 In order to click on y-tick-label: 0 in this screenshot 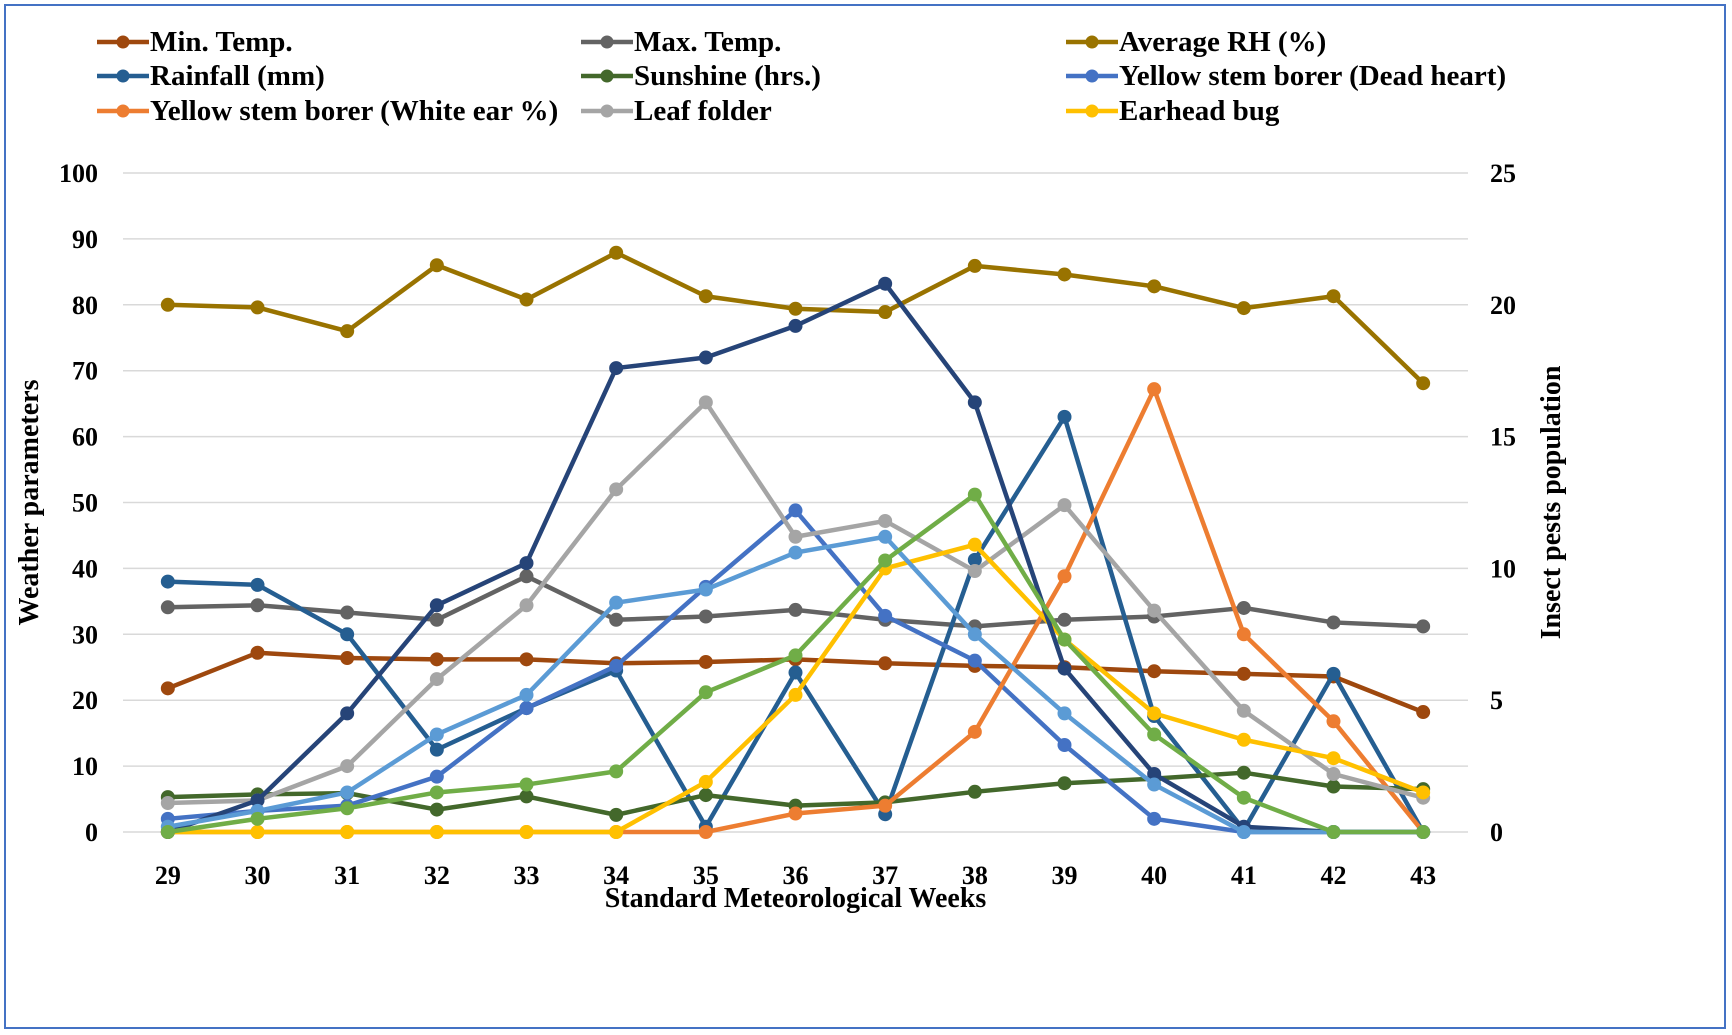, I will do `click(91, 832)`.